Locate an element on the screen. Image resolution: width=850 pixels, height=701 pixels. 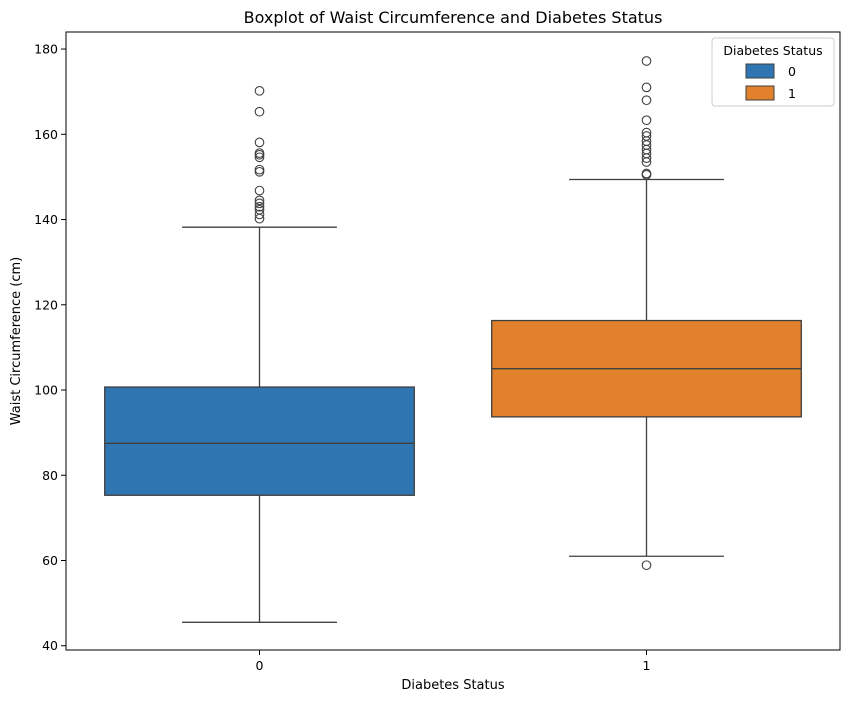
y-tick-label: 80 is located at coordinates (50, 475).